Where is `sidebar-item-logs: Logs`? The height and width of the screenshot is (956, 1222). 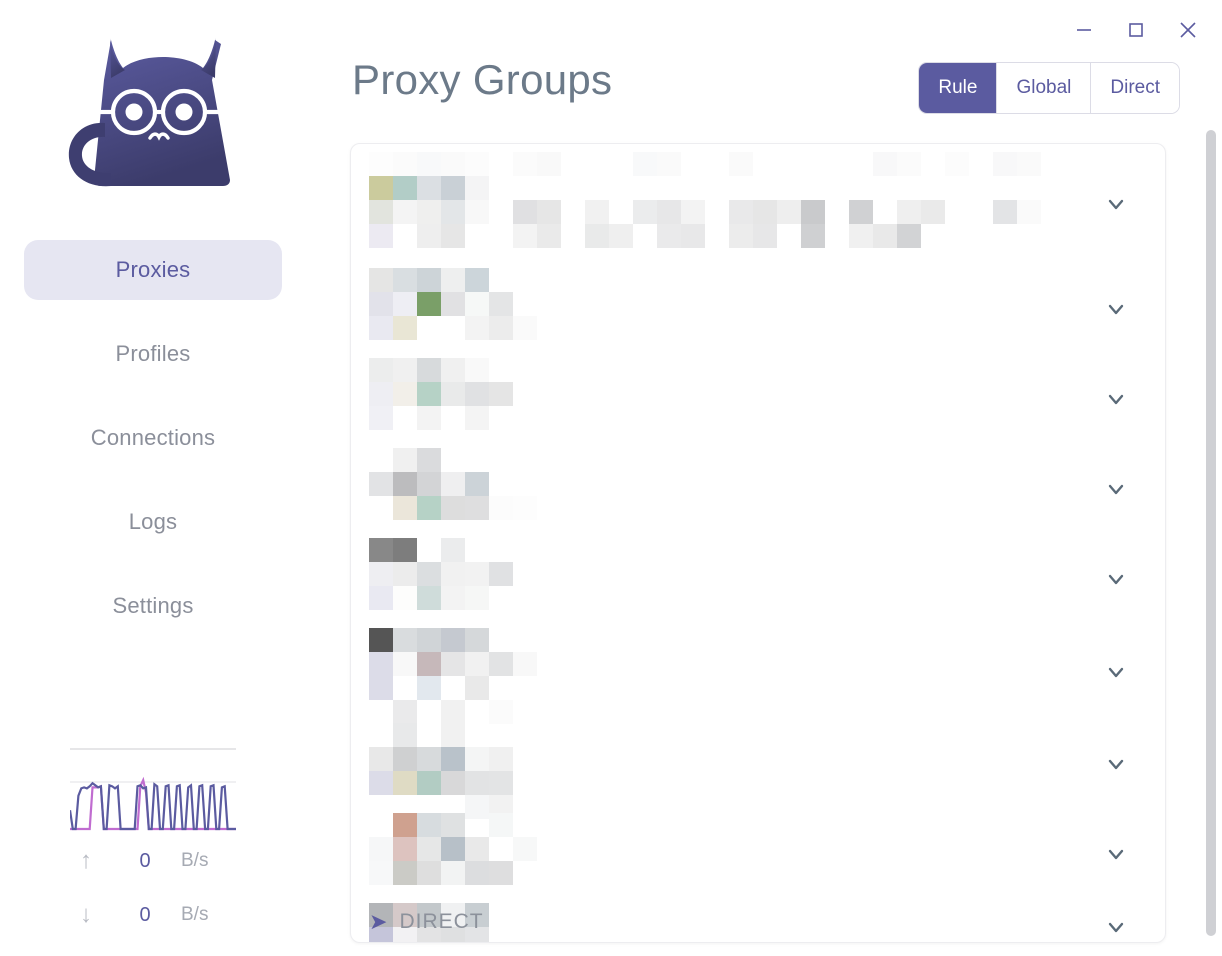 sidebar-item-logs: Logs is located at coordinates (153, 522).